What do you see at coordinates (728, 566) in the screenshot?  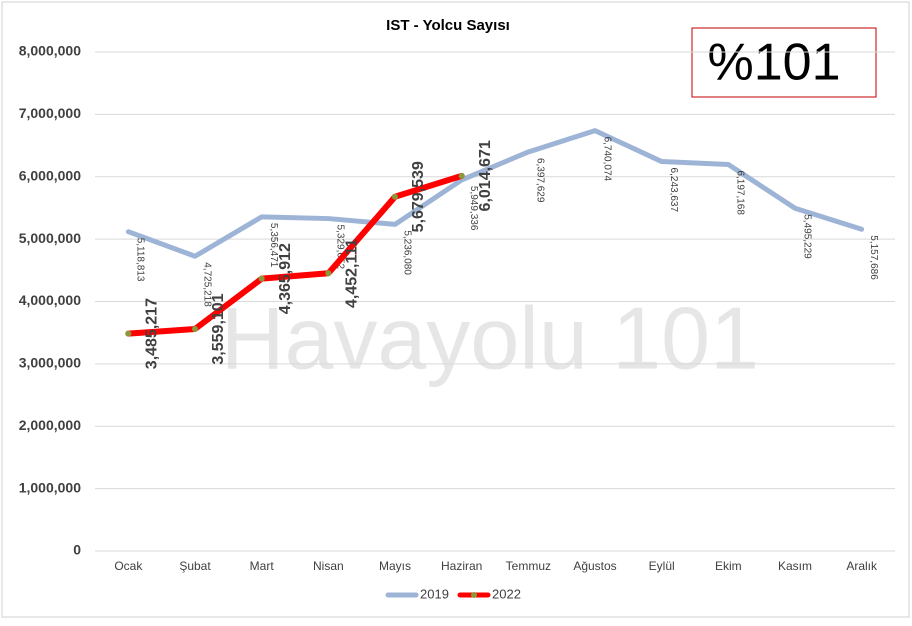 I see `x-tick-label: Ekim` at bounding box center [728, 566].